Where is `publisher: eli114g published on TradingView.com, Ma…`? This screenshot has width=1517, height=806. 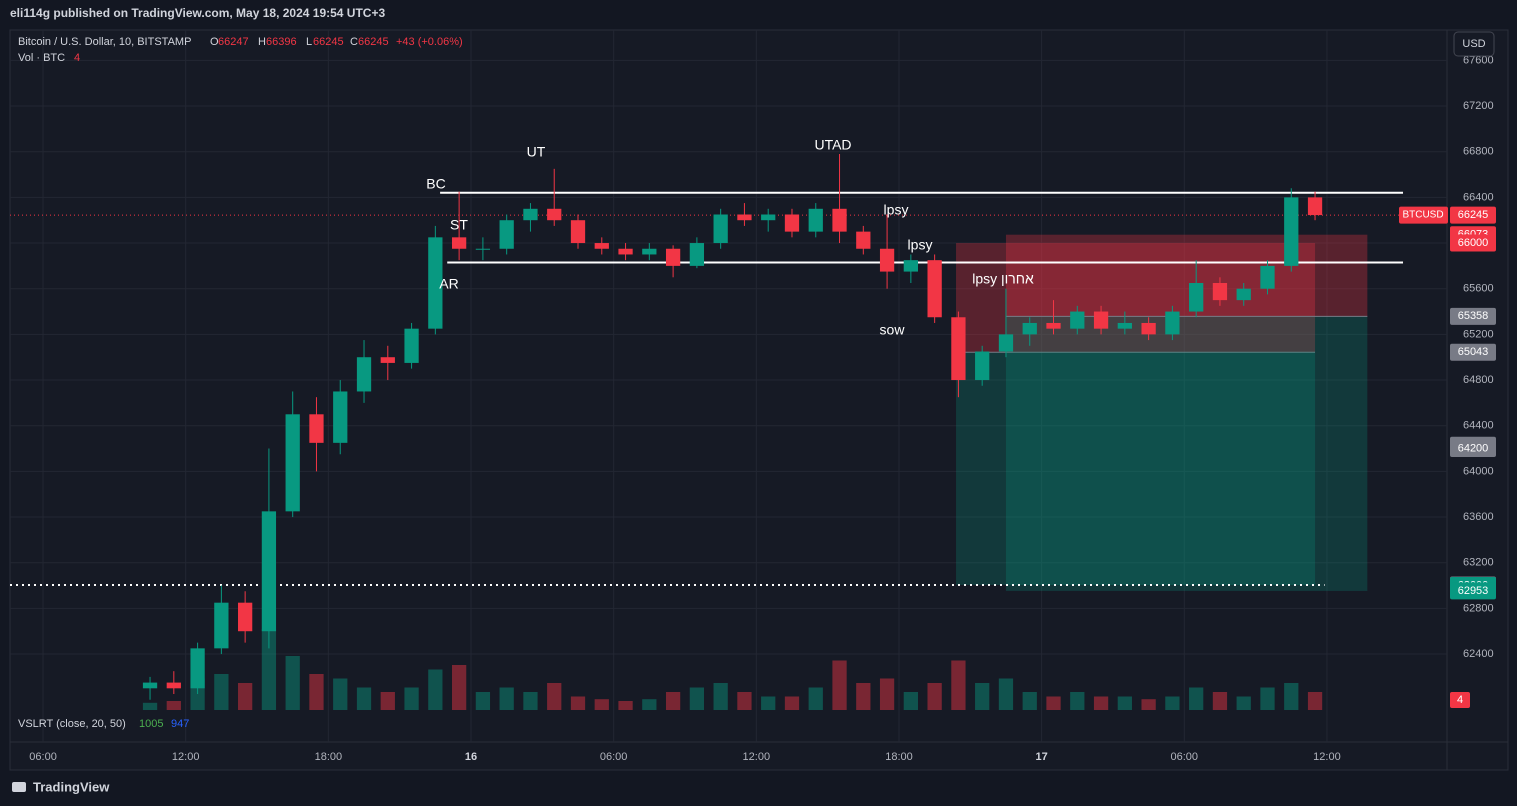 publisher: eli114g published on TradingView.com, Ma… is located at coordinates (197, 13).